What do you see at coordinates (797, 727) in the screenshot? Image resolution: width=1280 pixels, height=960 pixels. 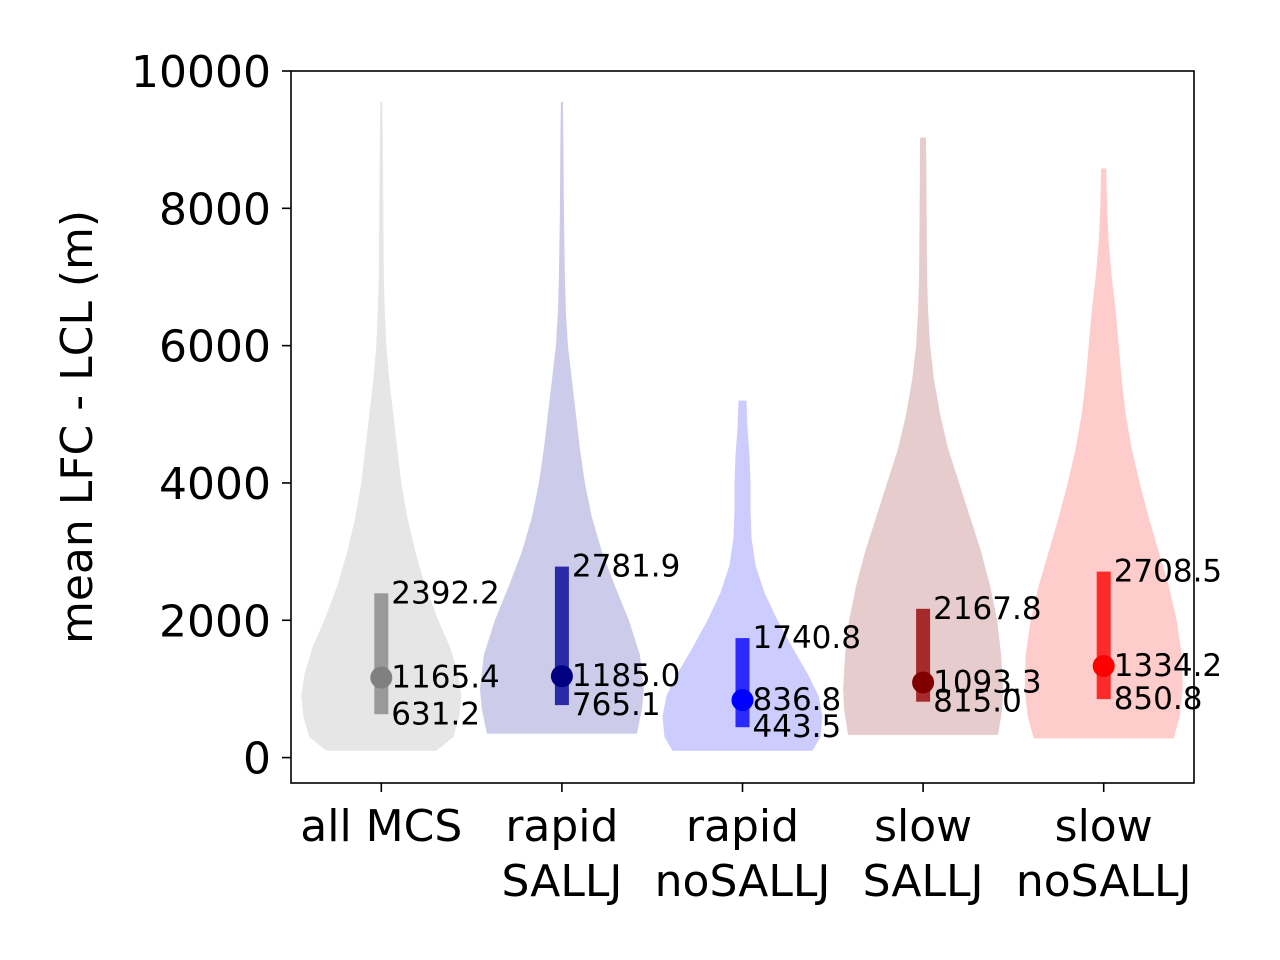 I see `q1-label: 443.5` at bounding box center [797, 727].